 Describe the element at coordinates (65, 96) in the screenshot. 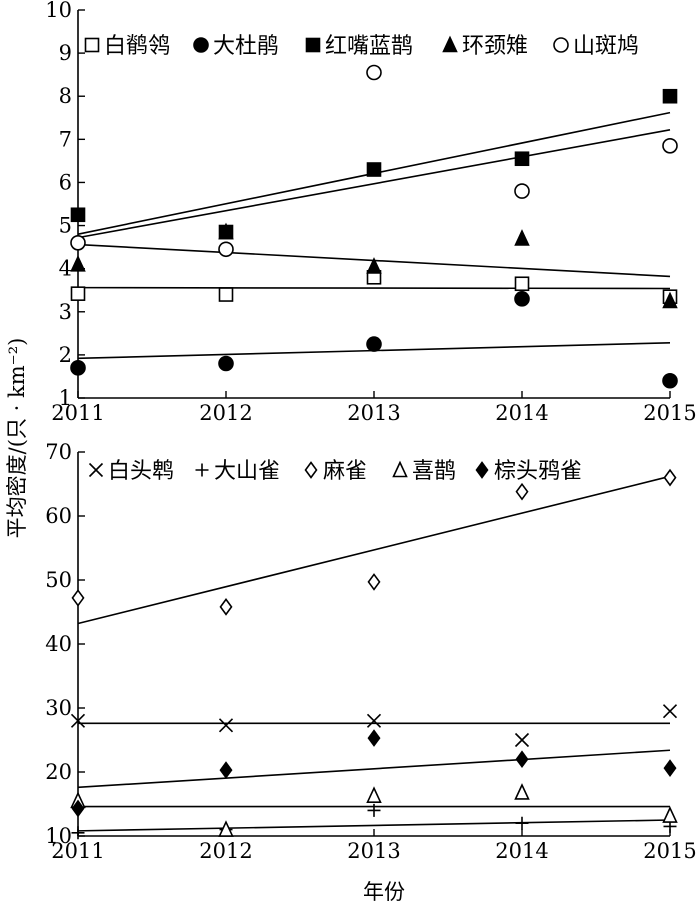

I see `top-y-tick-label: 8` at that location.